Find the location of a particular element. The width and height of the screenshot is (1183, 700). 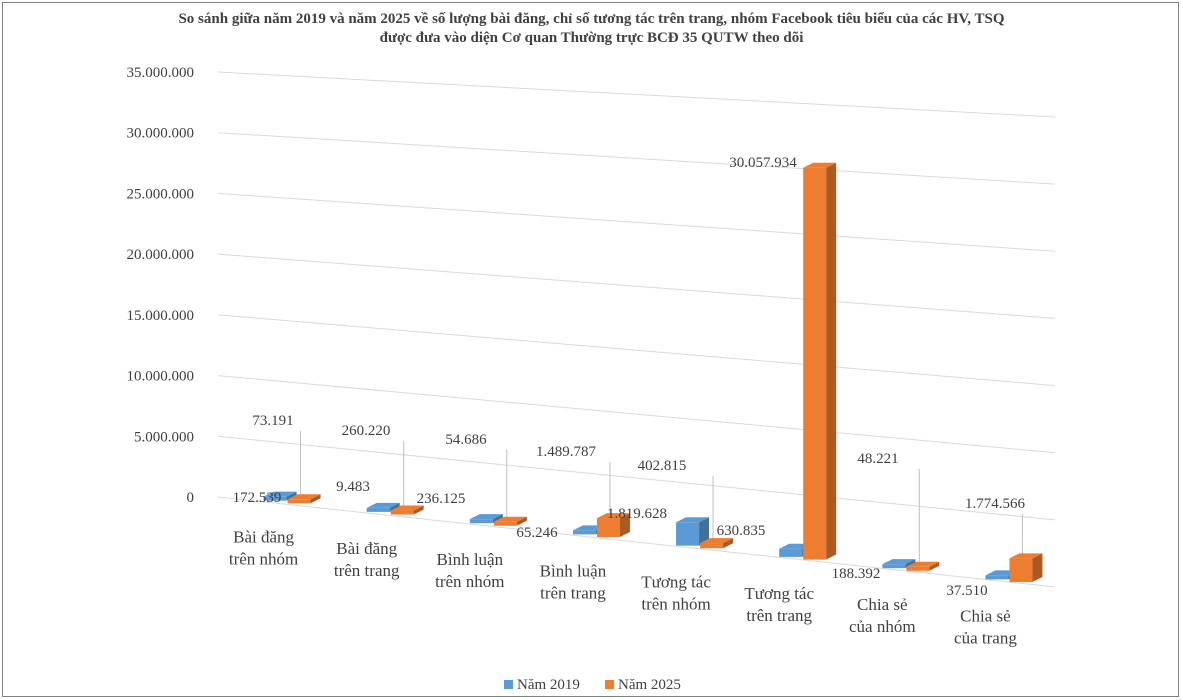

legend-label-2019: Năm 2019 is located at coordinates (548, 685).